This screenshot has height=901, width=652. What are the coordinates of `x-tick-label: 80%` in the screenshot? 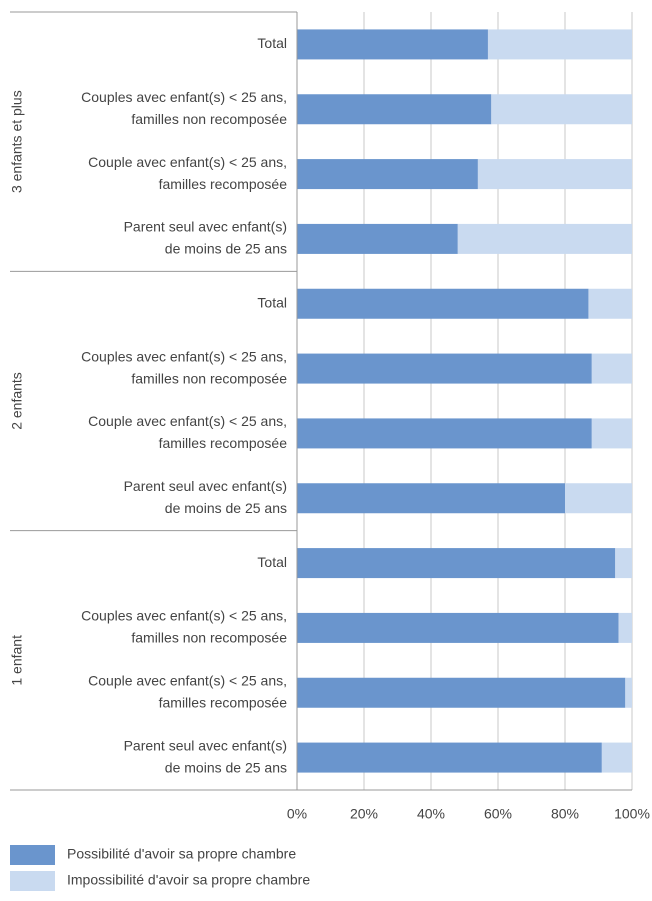 It's located at (565, 814).